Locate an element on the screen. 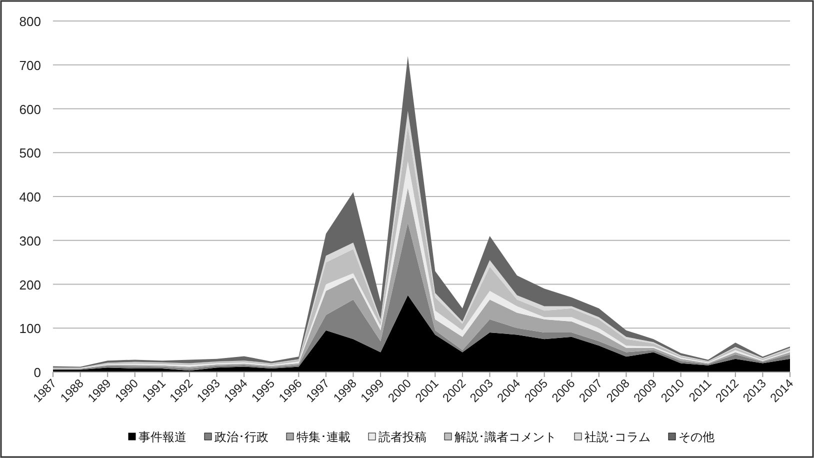 This screenshot has width=814, height=458. legend-label: その他 is located at coordinates (696, 437).